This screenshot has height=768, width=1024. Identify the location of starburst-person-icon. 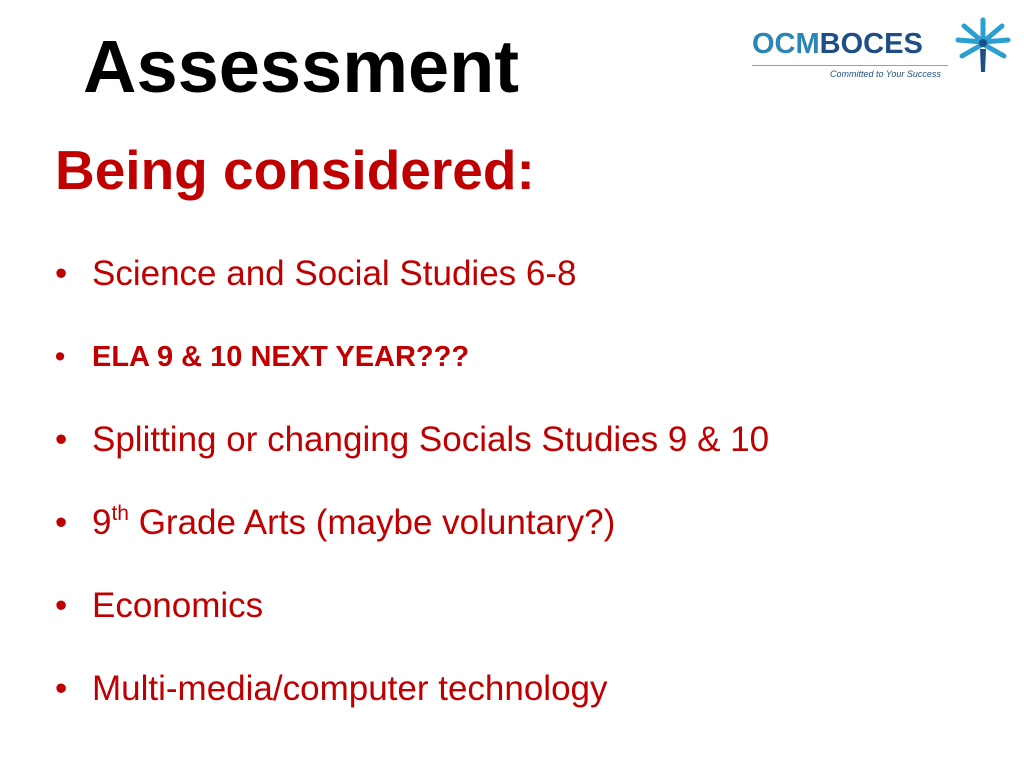
(983, 44).